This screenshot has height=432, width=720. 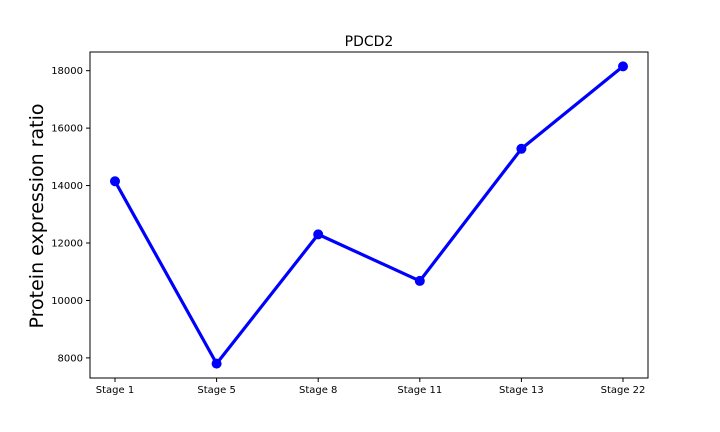 What do you see at coordinates (419, 390) in the screenshot?
I see `x-tick-label: Stage 11` at bounding box center [419, 390].